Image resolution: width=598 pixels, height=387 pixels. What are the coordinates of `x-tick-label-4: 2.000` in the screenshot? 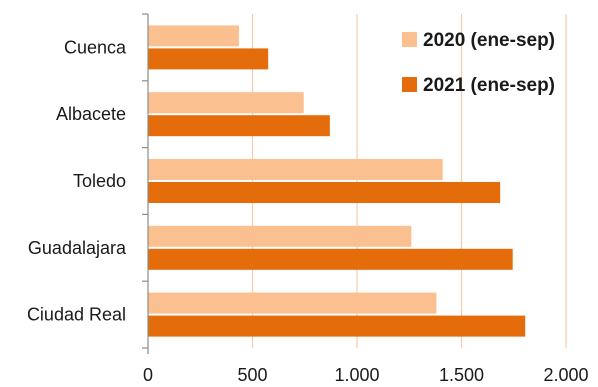 It's located at (565, 375).